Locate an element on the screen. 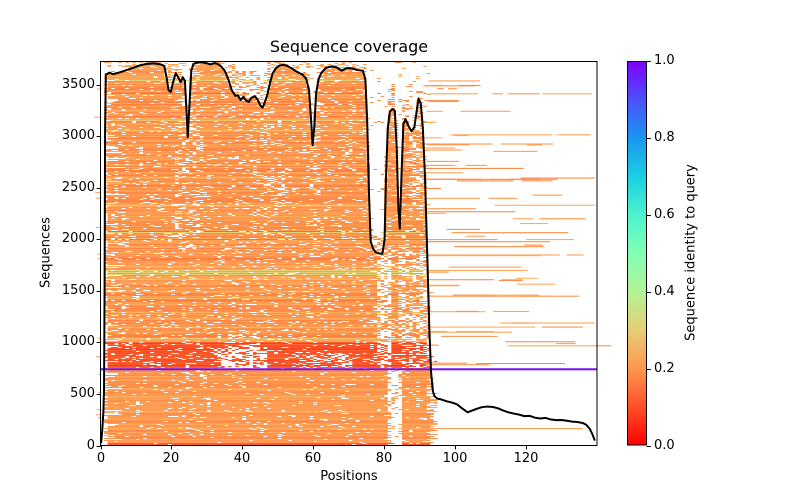  x-tick-label: 120 is located at coordinates (526, 458).